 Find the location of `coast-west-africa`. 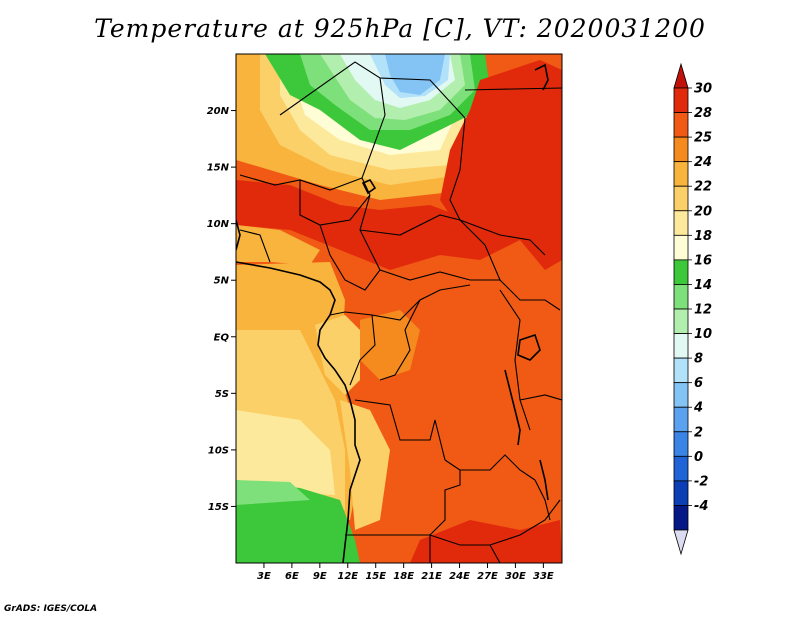

coast-west-africa is located at coordinates (238, 235).